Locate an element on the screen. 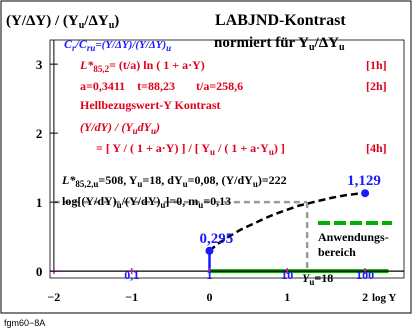  formula-tag-4h: [4h] is located at coordinates (376, 148).